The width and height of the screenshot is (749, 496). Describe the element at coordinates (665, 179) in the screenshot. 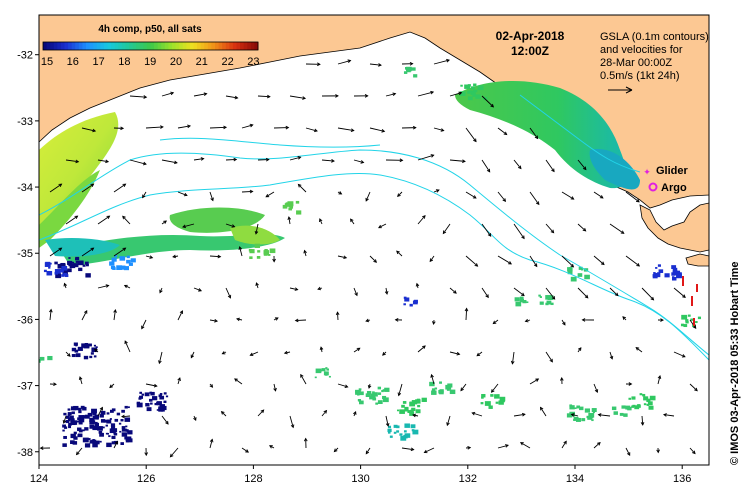

I see `legend: ✦ Glider Argo` at that location.